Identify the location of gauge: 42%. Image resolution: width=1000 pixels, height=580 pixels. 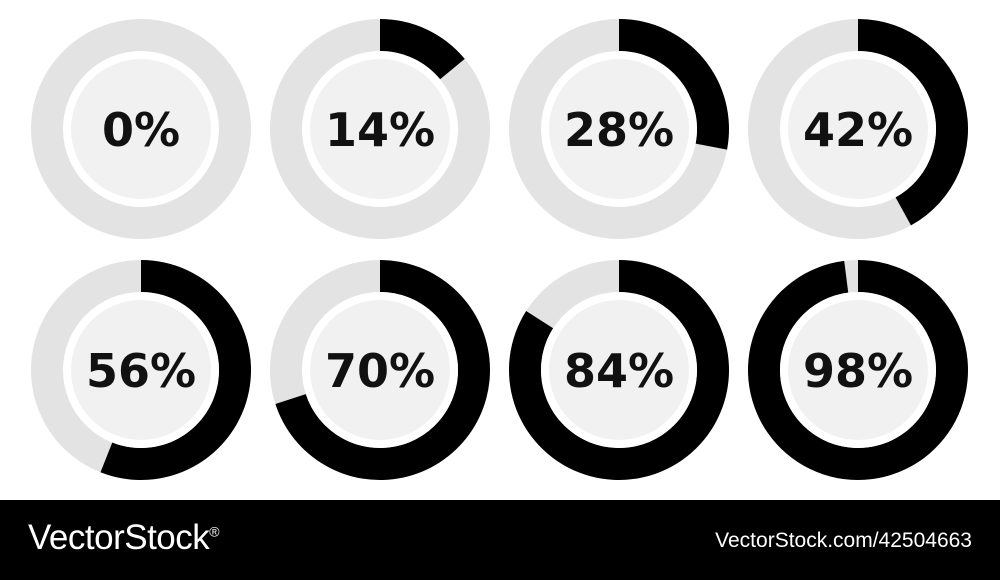
(858, 129).